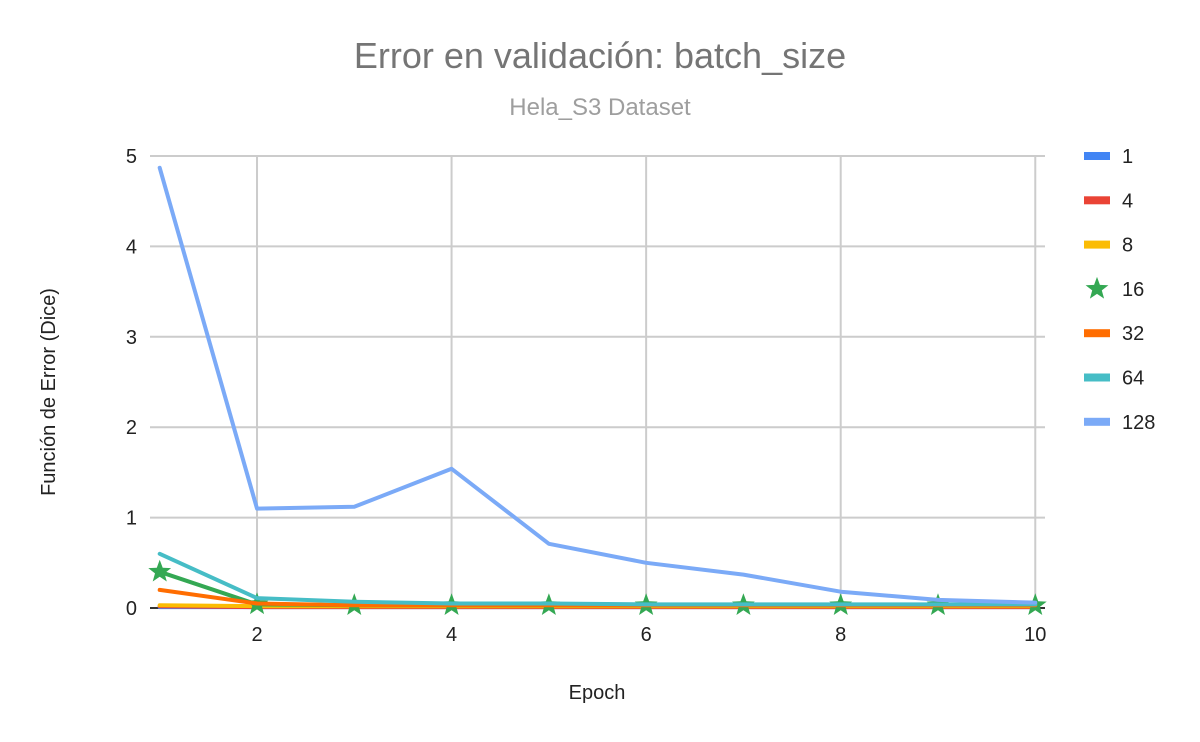 The height and width of the screenshot is (742, 1200). Describe the element at coordinates (597, 693) in the screenshot. I see `x-axis-title: Epoch` at that location.